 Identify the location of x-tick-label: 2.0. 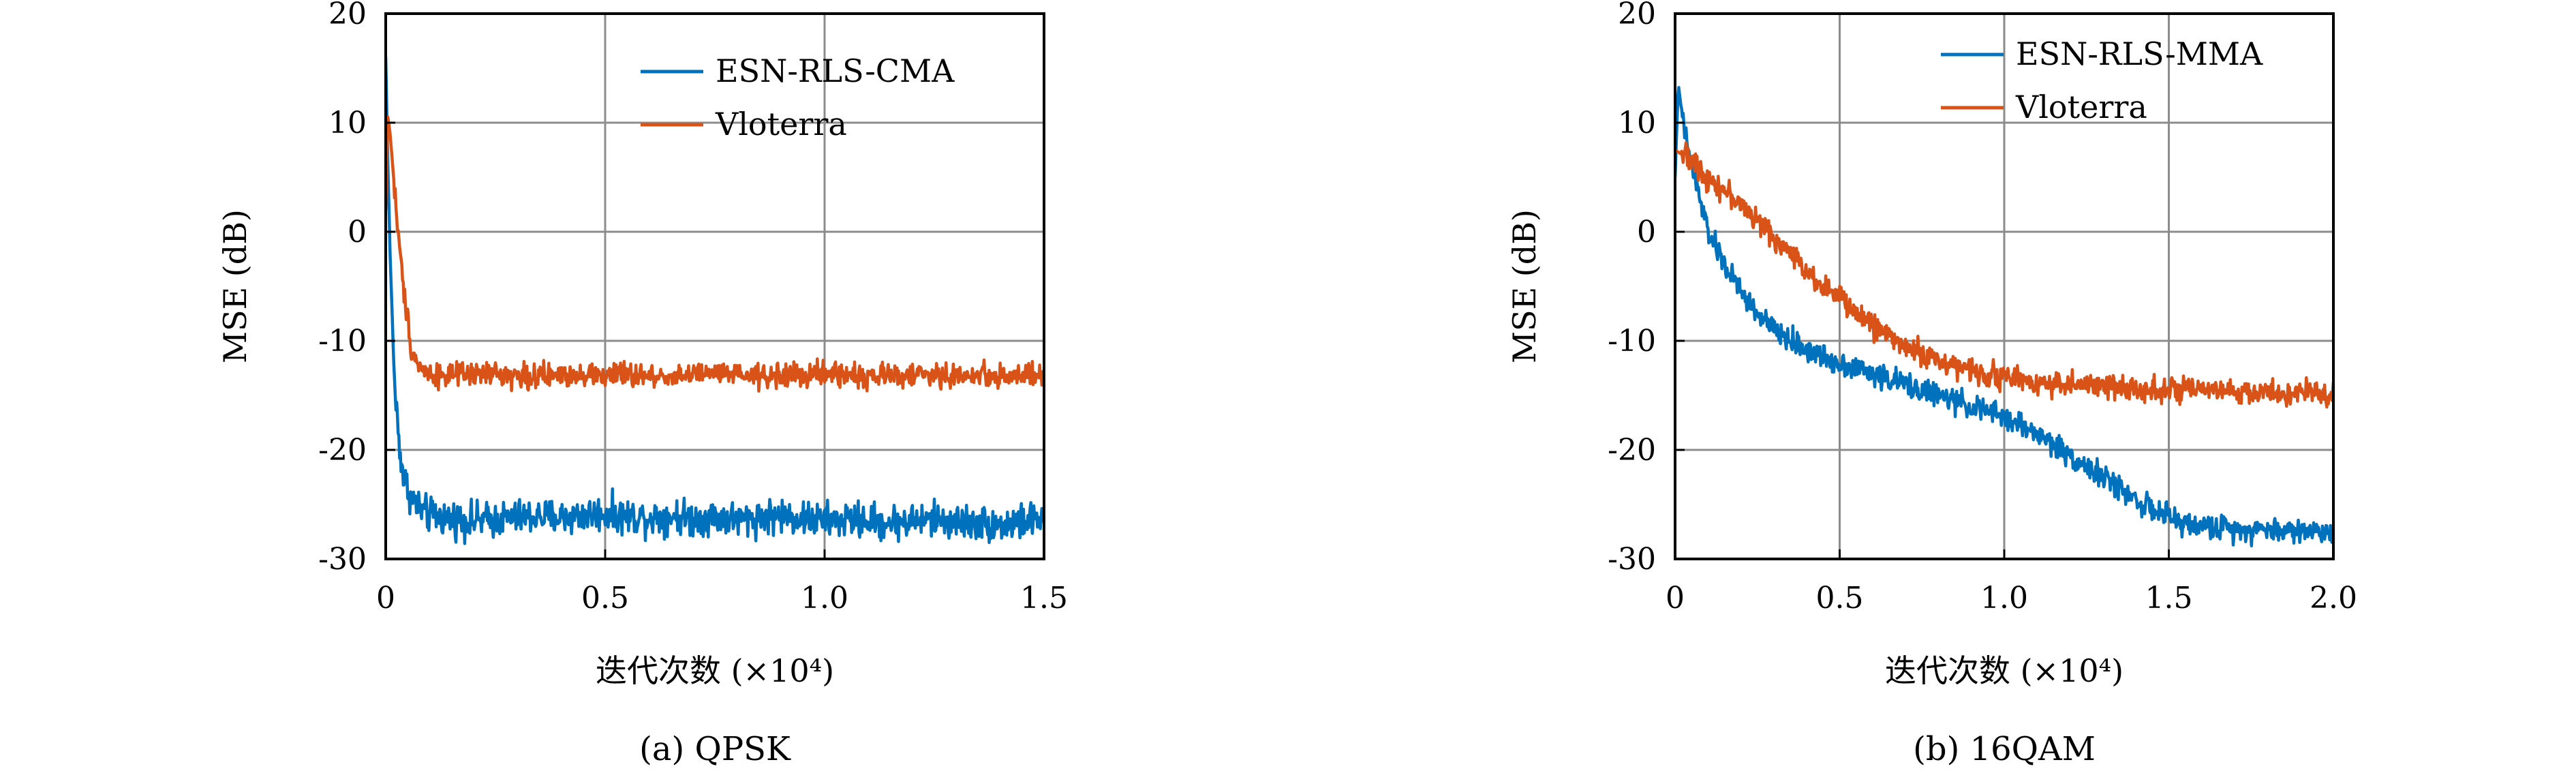
(2333, 598).